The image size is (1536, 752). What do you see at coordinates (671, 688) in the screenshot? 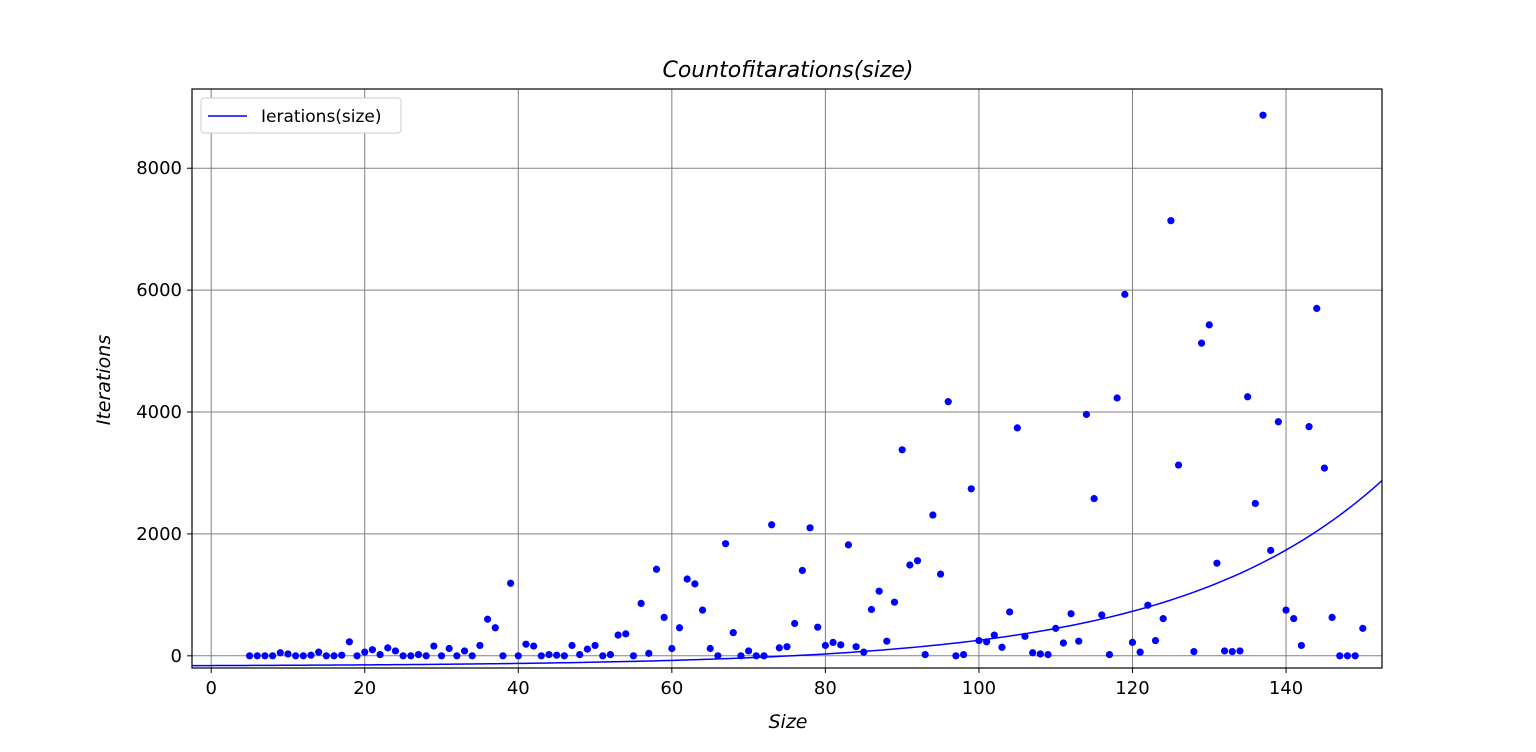
I see `x-tick-label: 60` at bounding box center [671, 688].